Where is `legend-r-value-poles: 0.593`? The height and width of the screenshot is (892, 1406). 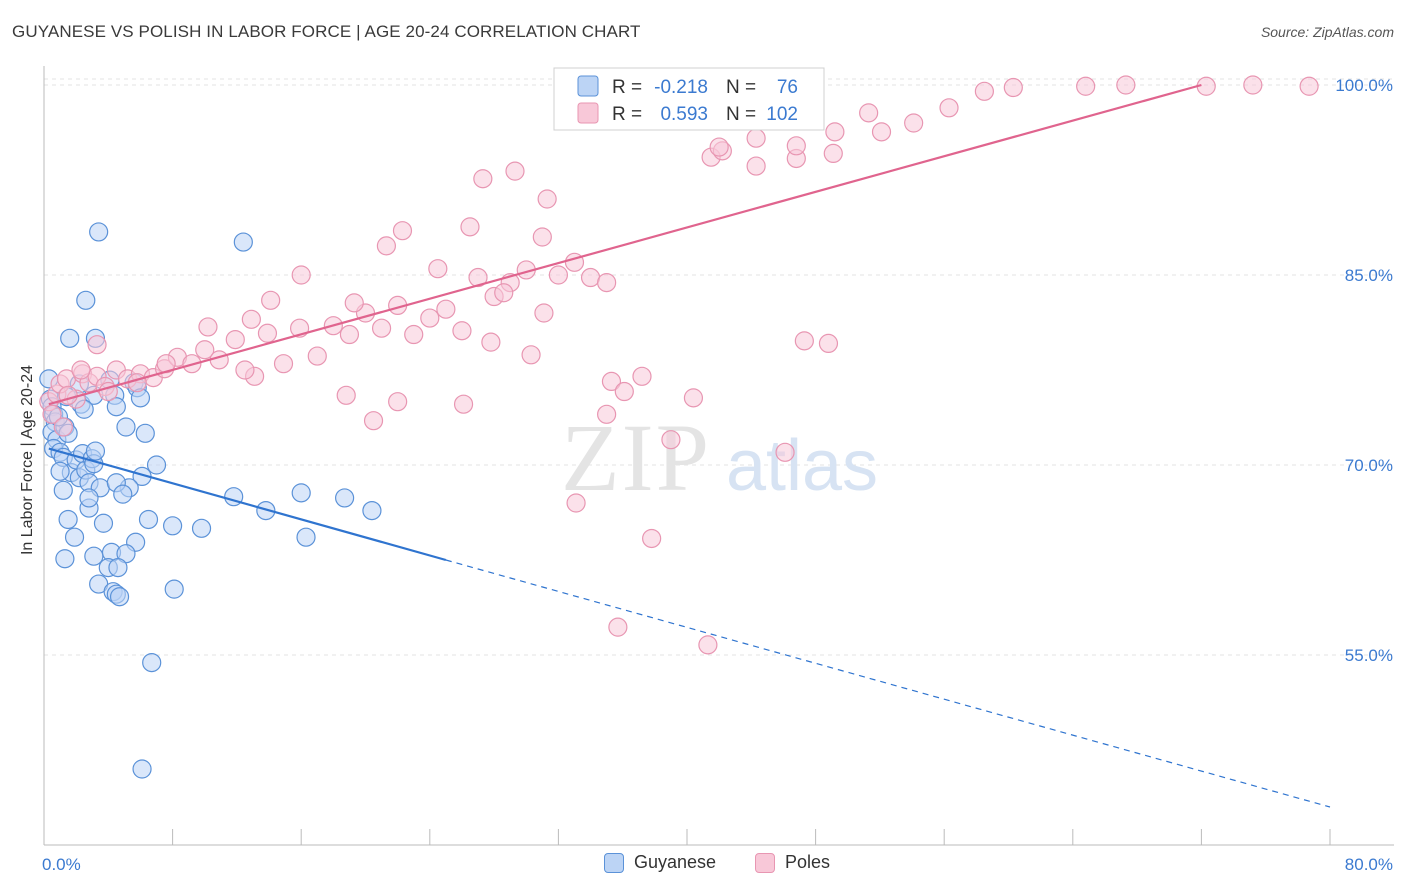
legend-r-value-poles: 0.593 is located at coordinates (684, 114).